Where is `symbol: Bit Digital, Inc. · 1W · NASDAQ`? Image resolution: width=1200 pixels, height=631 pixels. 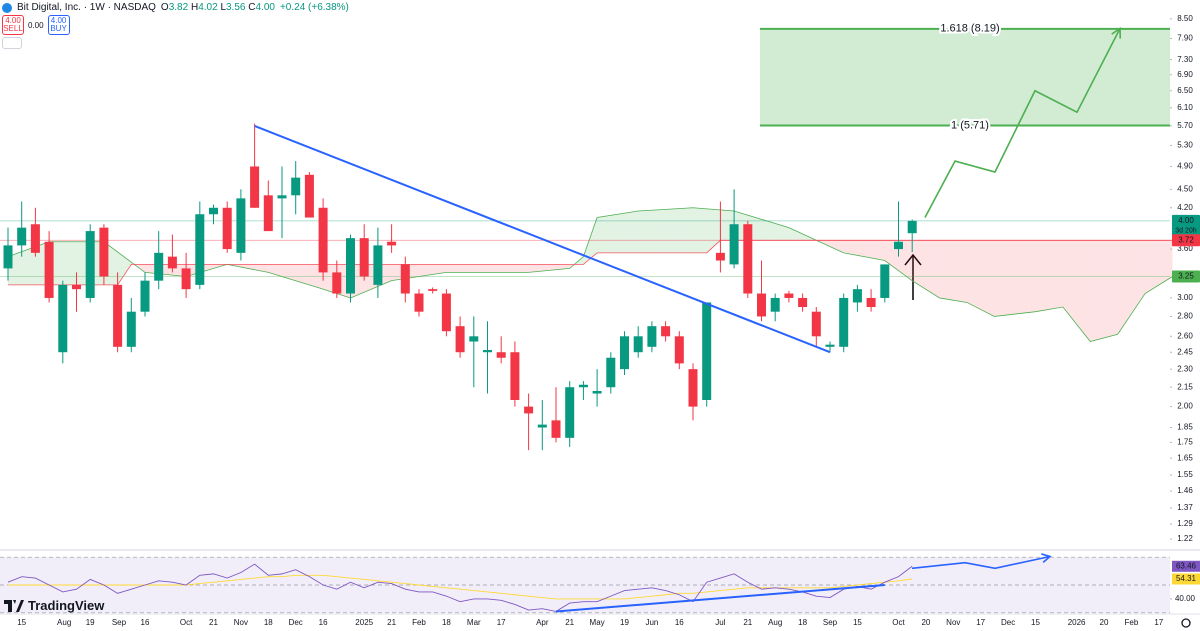 symbol: Bit Digital, Inc. · 1W · NASDAQ is located at coordinates (86, 7).